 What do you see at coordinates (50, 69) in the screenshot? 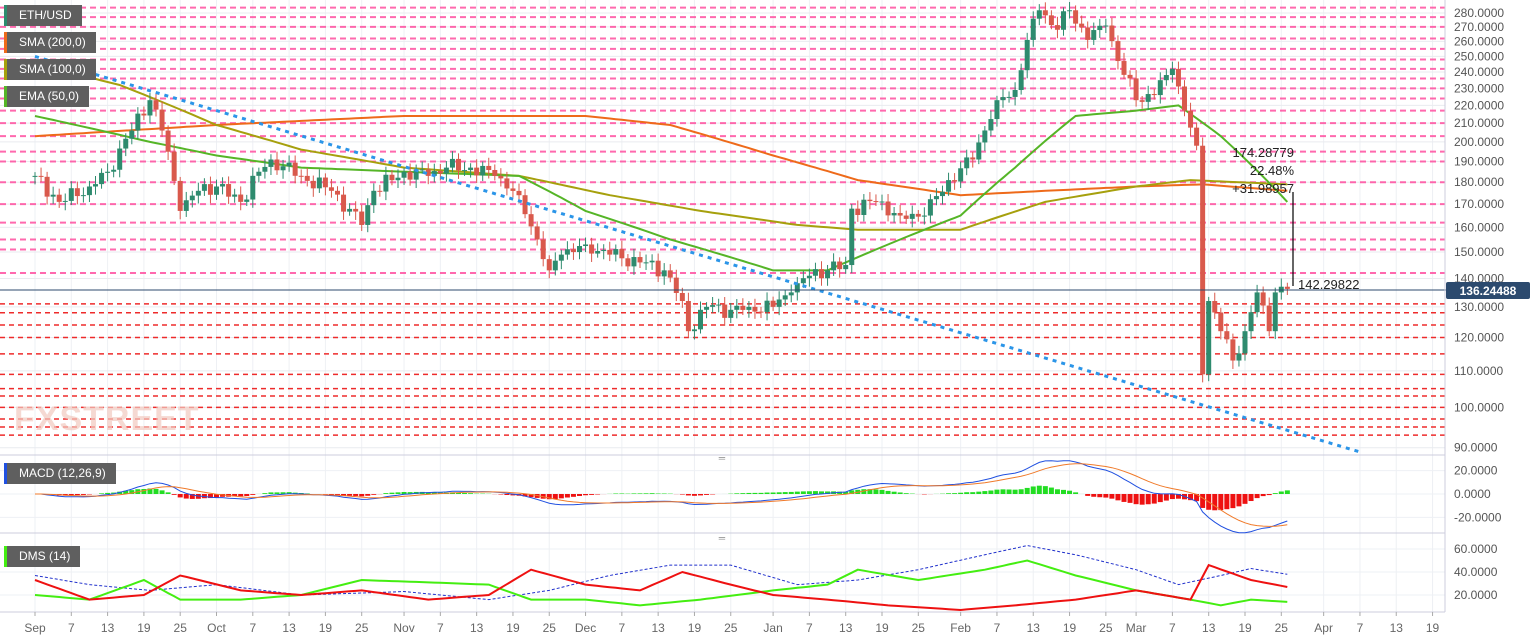
I see `sma100-label: SMA (100,0)` at bounding box center [50, 69].